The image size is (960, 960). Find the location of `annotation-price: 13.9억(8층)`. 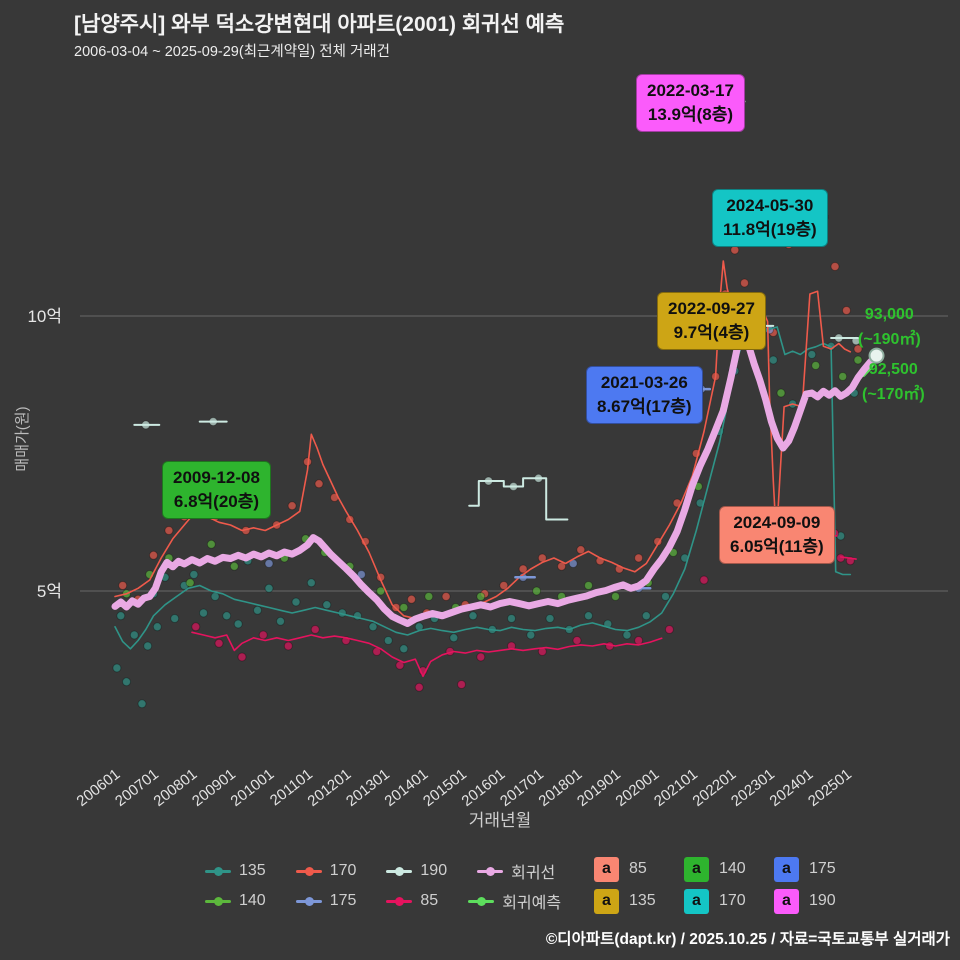

annotation-price: 13.9억(8층) is located at coordinates (690, 114).